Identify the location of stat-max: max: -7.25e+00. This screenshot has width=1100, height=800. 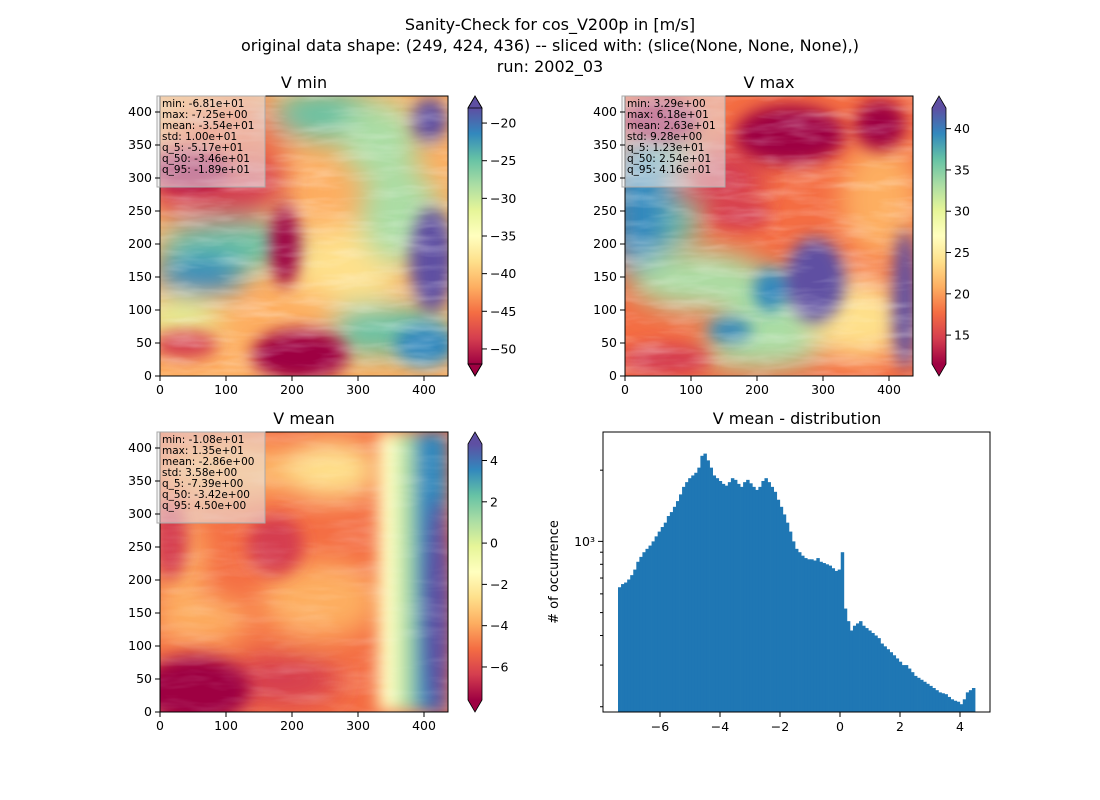
(205, 115).